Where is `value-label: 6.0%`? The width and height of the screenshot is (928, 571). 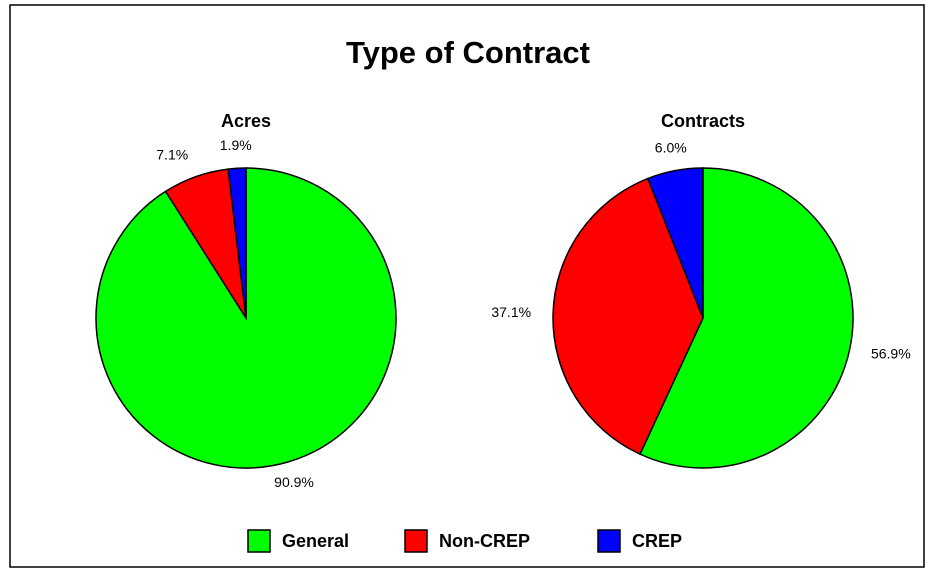 value-label: 6.0% is located at coordinates (671, 148).